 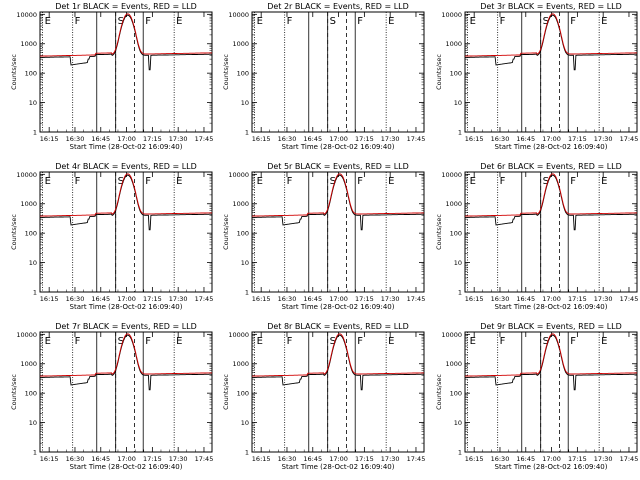 I want to click on panel-title: Det 4r BLACK = Events, RED = LLD, so click(x=126, y=166).